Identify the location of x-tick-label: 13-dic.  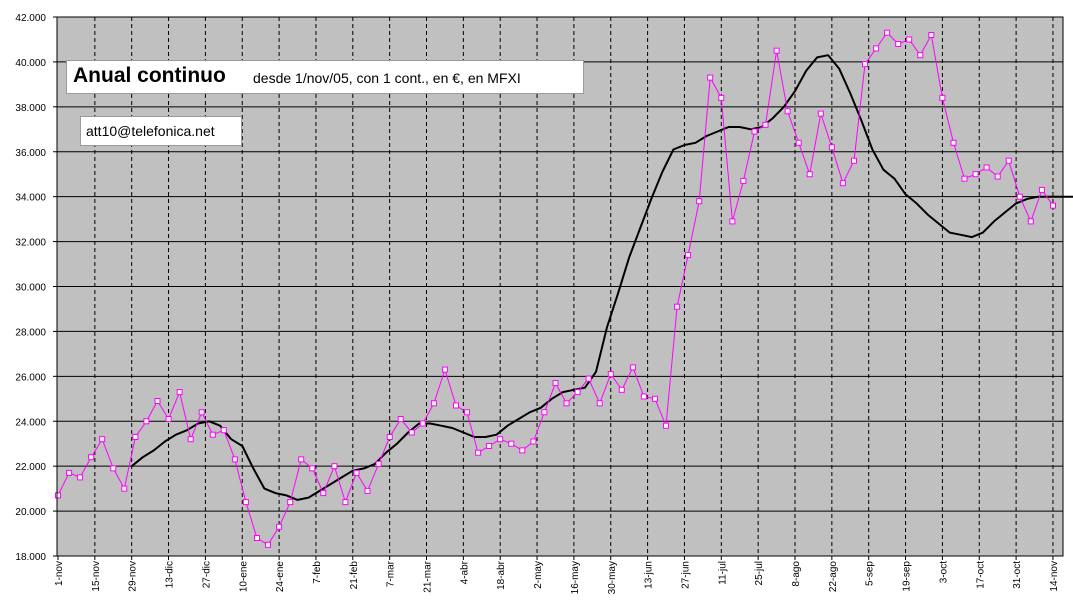
(170, 574).